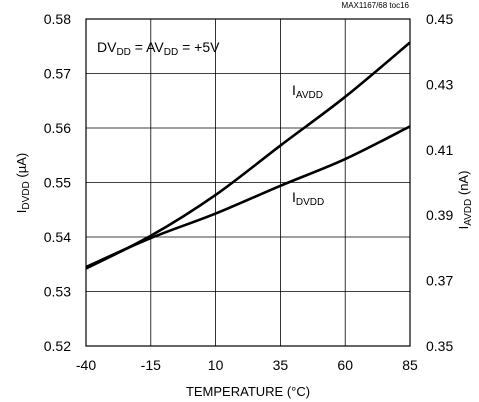 The image size is (479, 402). What do you see at coordinates (147, 47) in the screenshot?
I see `condition-mid: = AV` at bounding box center [147, 47].